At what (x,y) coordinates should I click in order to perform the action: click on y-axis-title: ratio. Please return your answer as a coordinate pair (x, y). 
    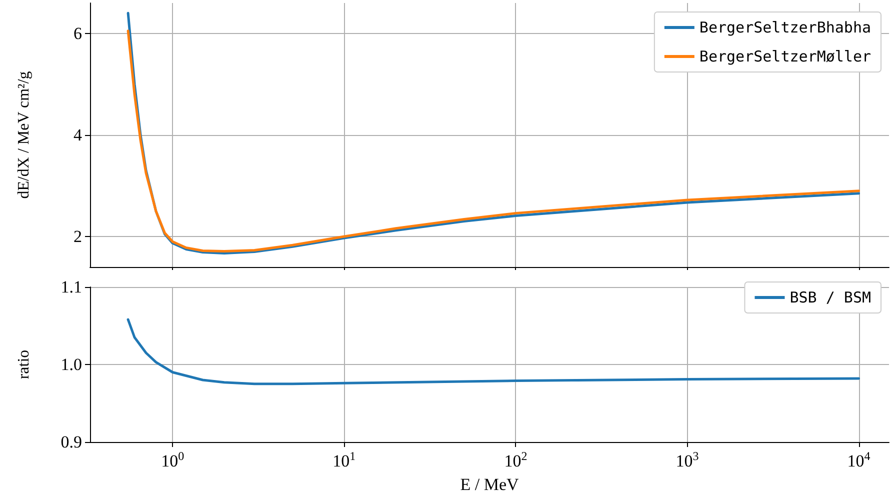
    Looking at the image, I should click on (24, 365).